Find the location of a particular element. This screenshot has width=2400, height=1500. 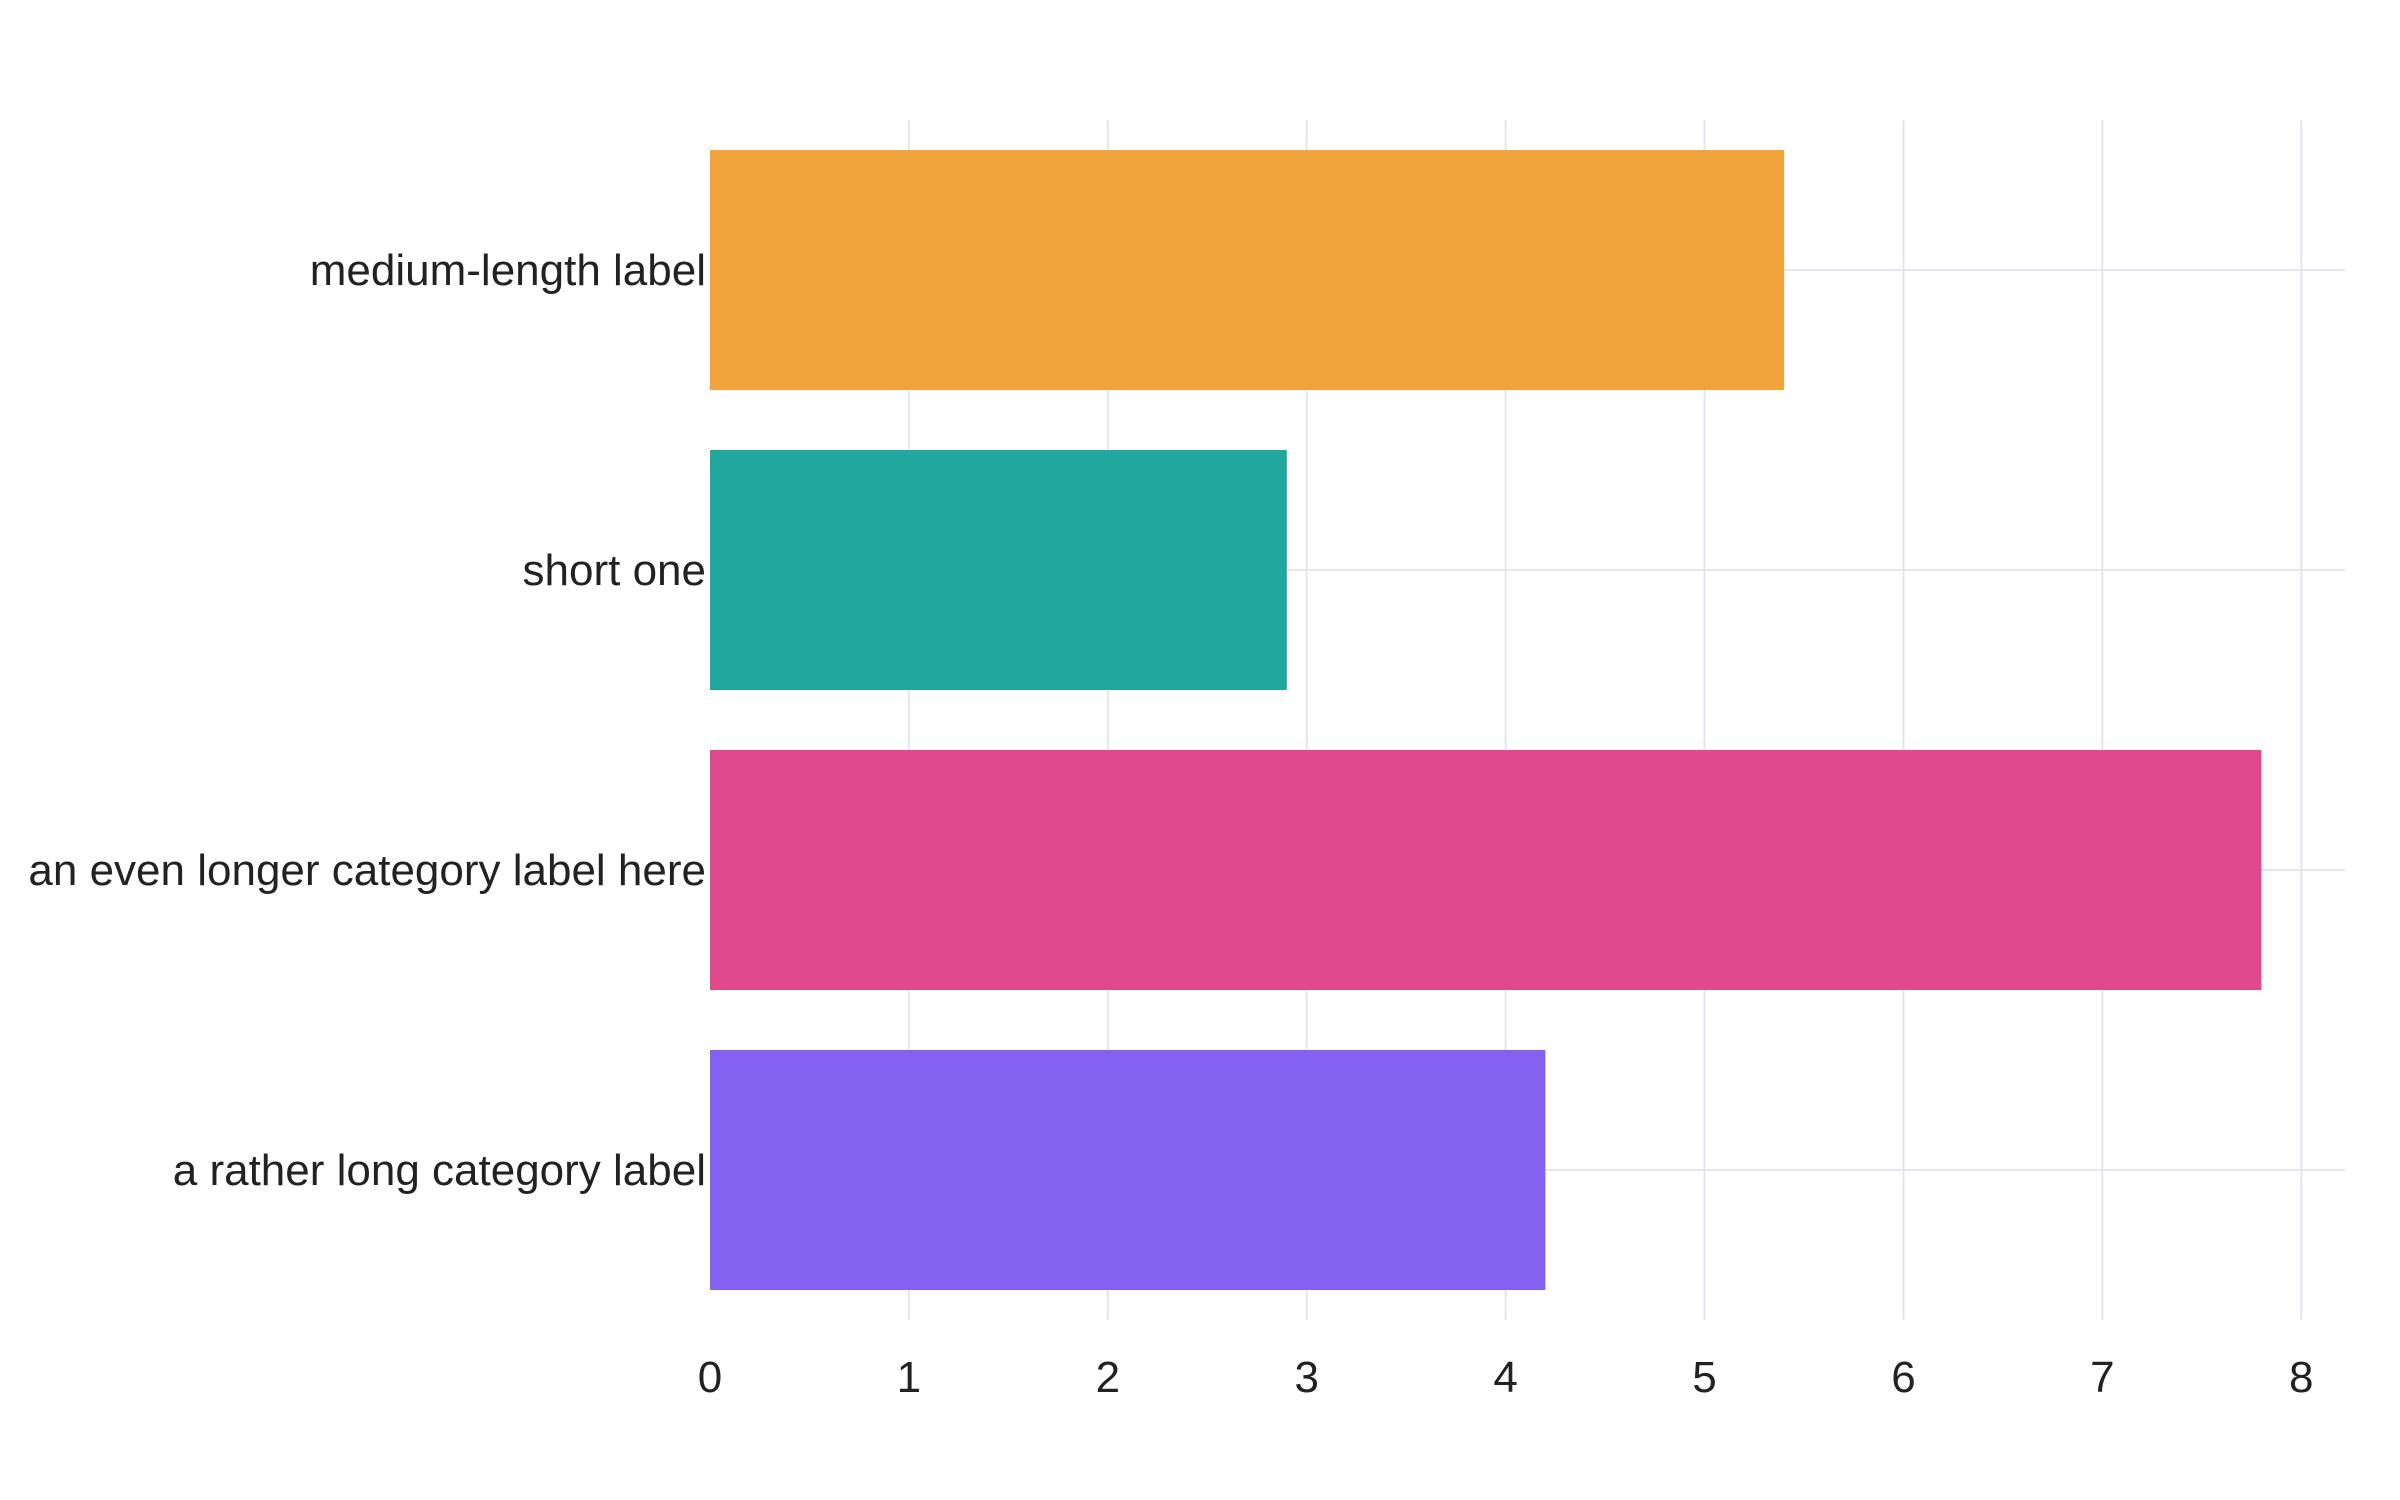

x-tick-label: 7 is located at coordinates (2102, 1377).